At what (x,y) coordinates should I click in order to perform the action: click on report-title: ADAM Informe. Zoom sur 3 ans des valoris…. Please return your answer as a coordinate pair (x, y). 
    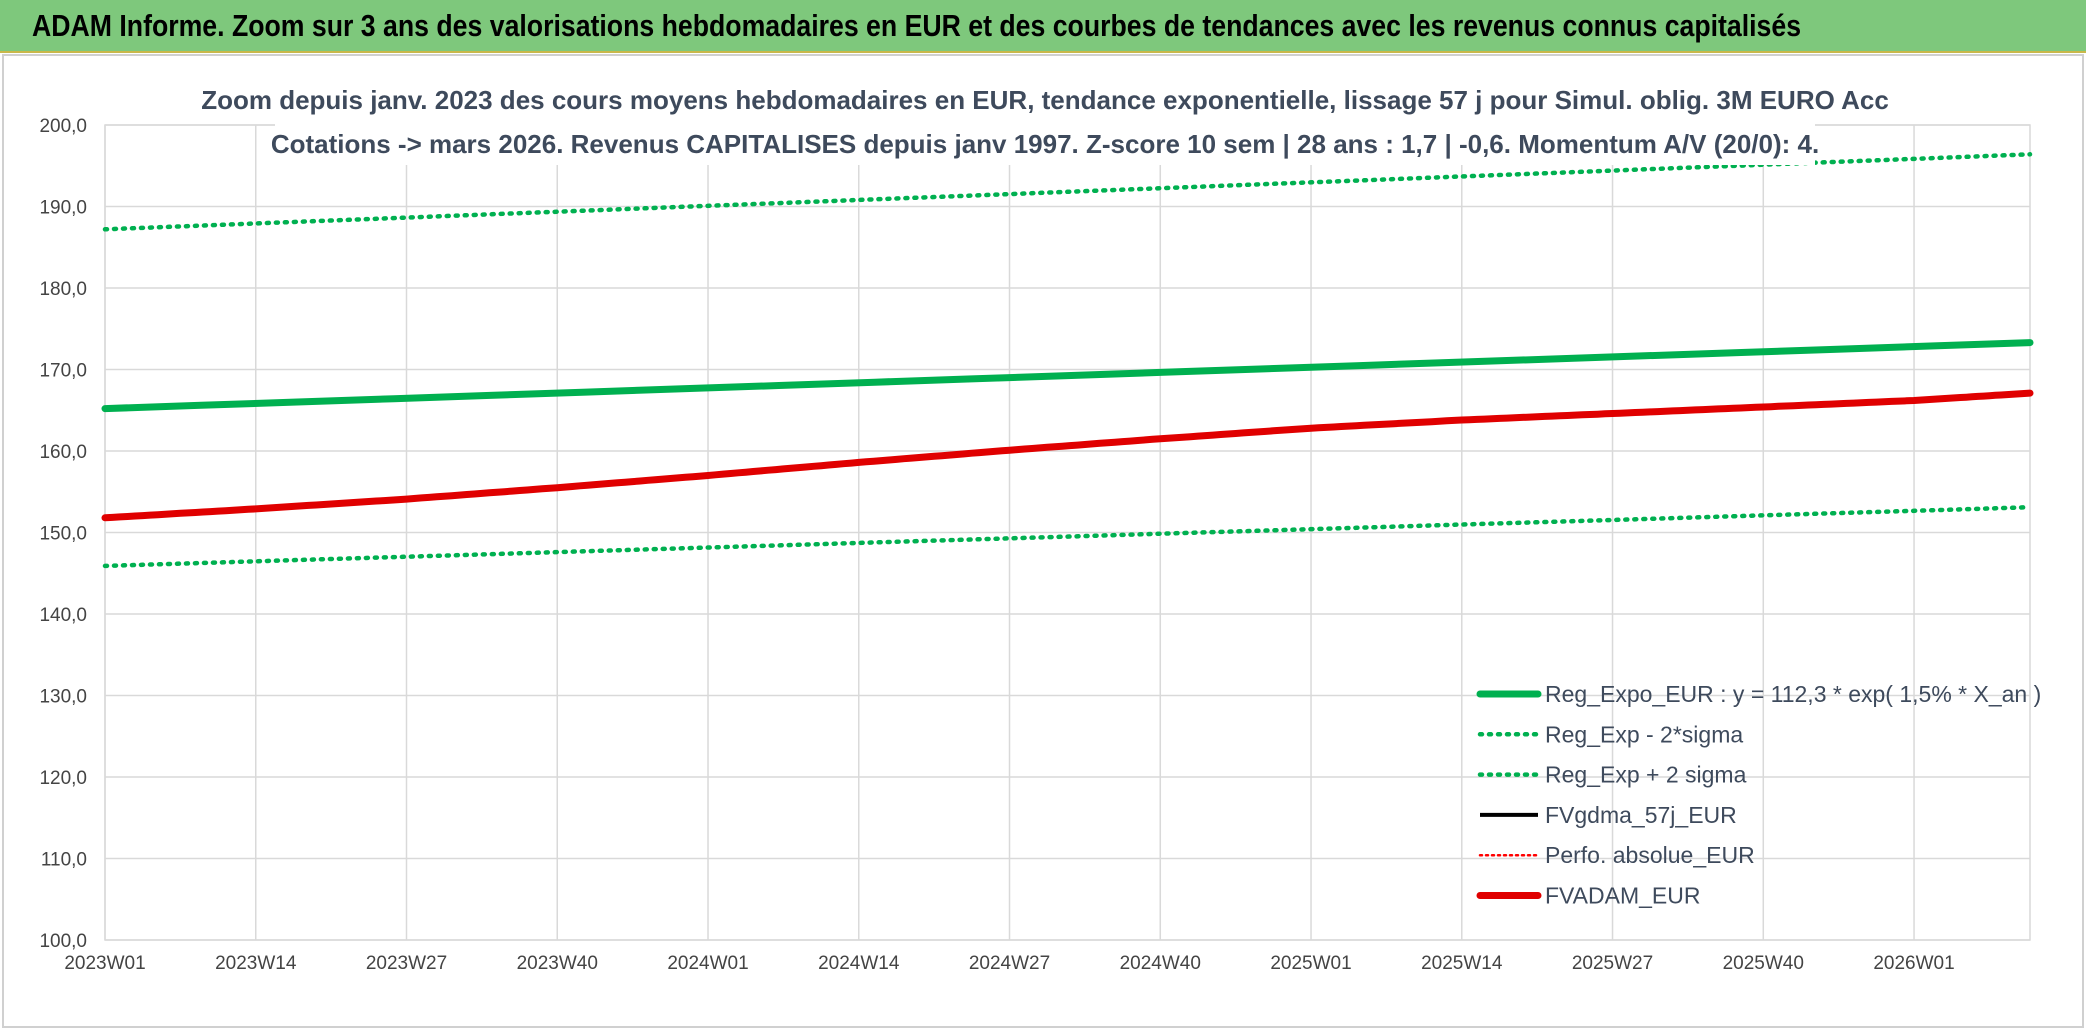
    Looking at the image, I should click on (917, 25).